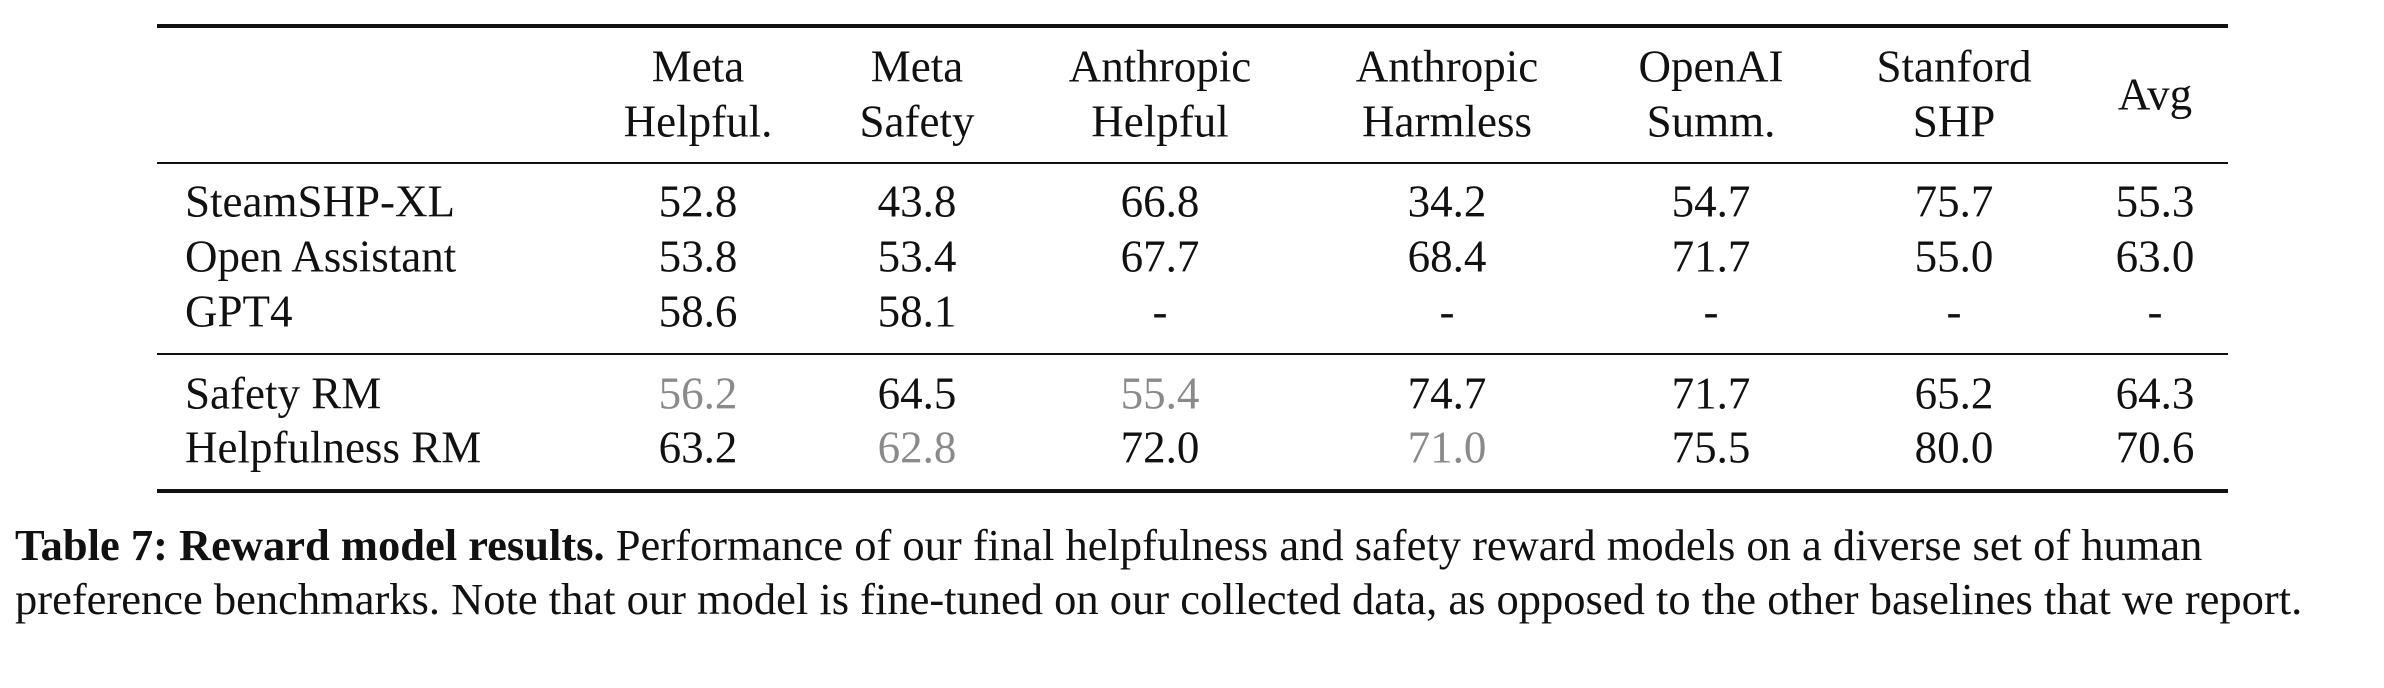 The width and height of the screenshot is (2384, 688). I want to click on cell-value: 53.4, so click(917, 256).